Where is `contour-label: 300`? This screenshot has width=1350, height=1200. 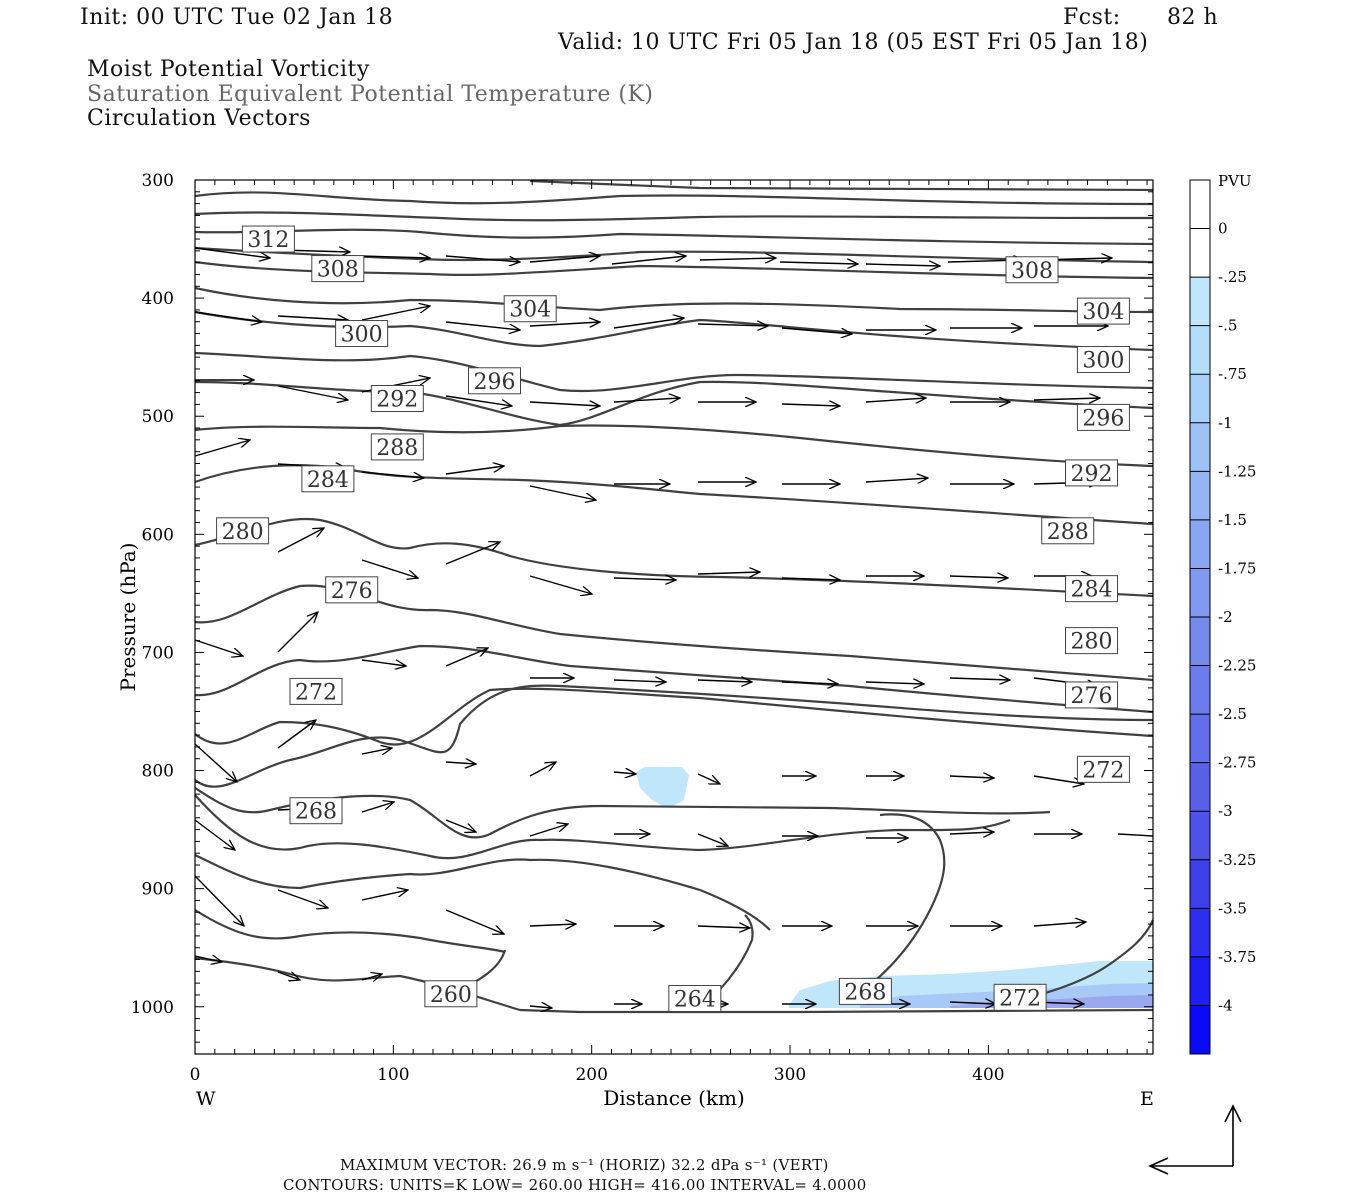 contour-label: 300 is located at coordinates (1103, 360).